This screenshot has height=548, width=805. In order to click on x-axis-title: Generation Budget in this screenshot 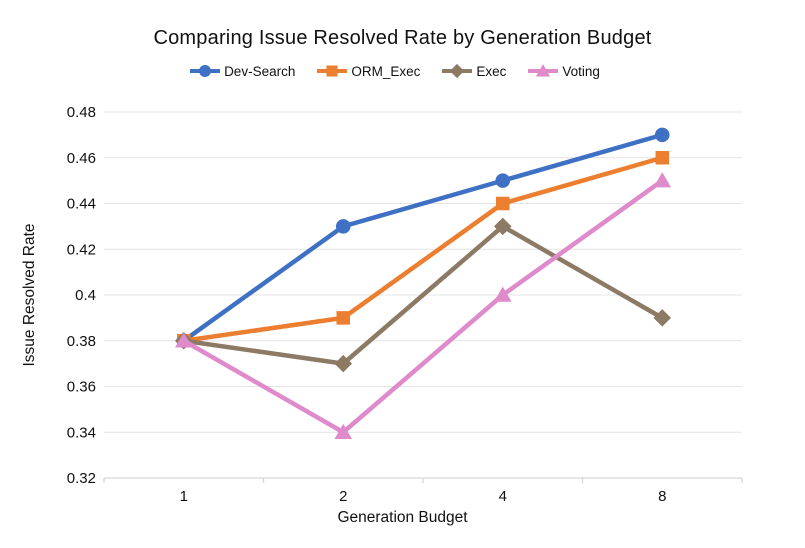, I will do `click(402, 517)`.